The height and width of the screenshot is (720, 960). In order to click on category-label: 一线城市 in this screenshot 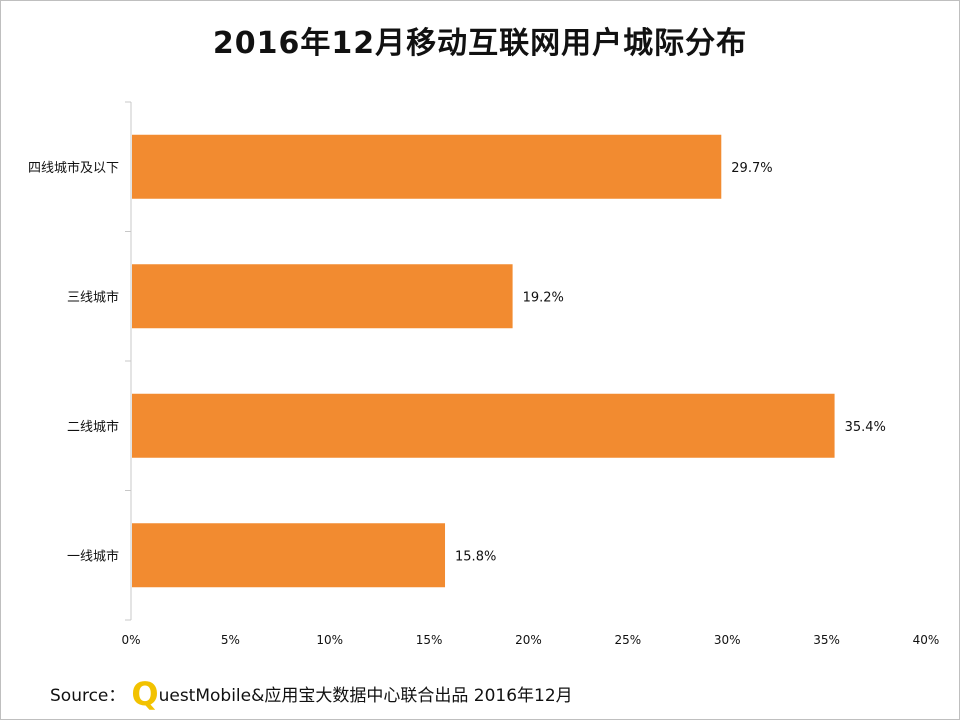, I will do `click(93, 556)`.